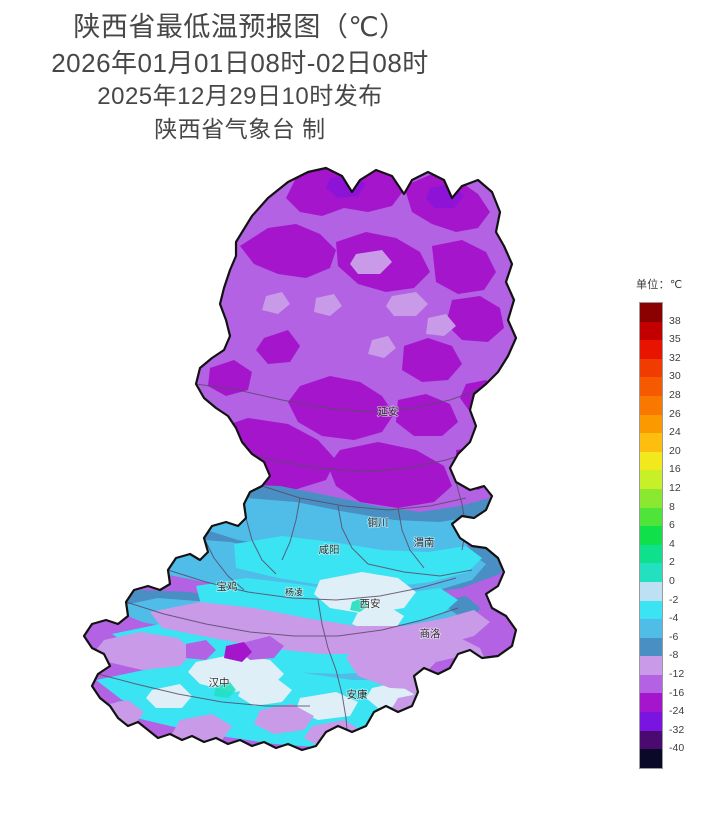 Image resolution: width=720 pixels, height=816 pixels. I want to click on legend-tick-16: 16, so click(675, 469).